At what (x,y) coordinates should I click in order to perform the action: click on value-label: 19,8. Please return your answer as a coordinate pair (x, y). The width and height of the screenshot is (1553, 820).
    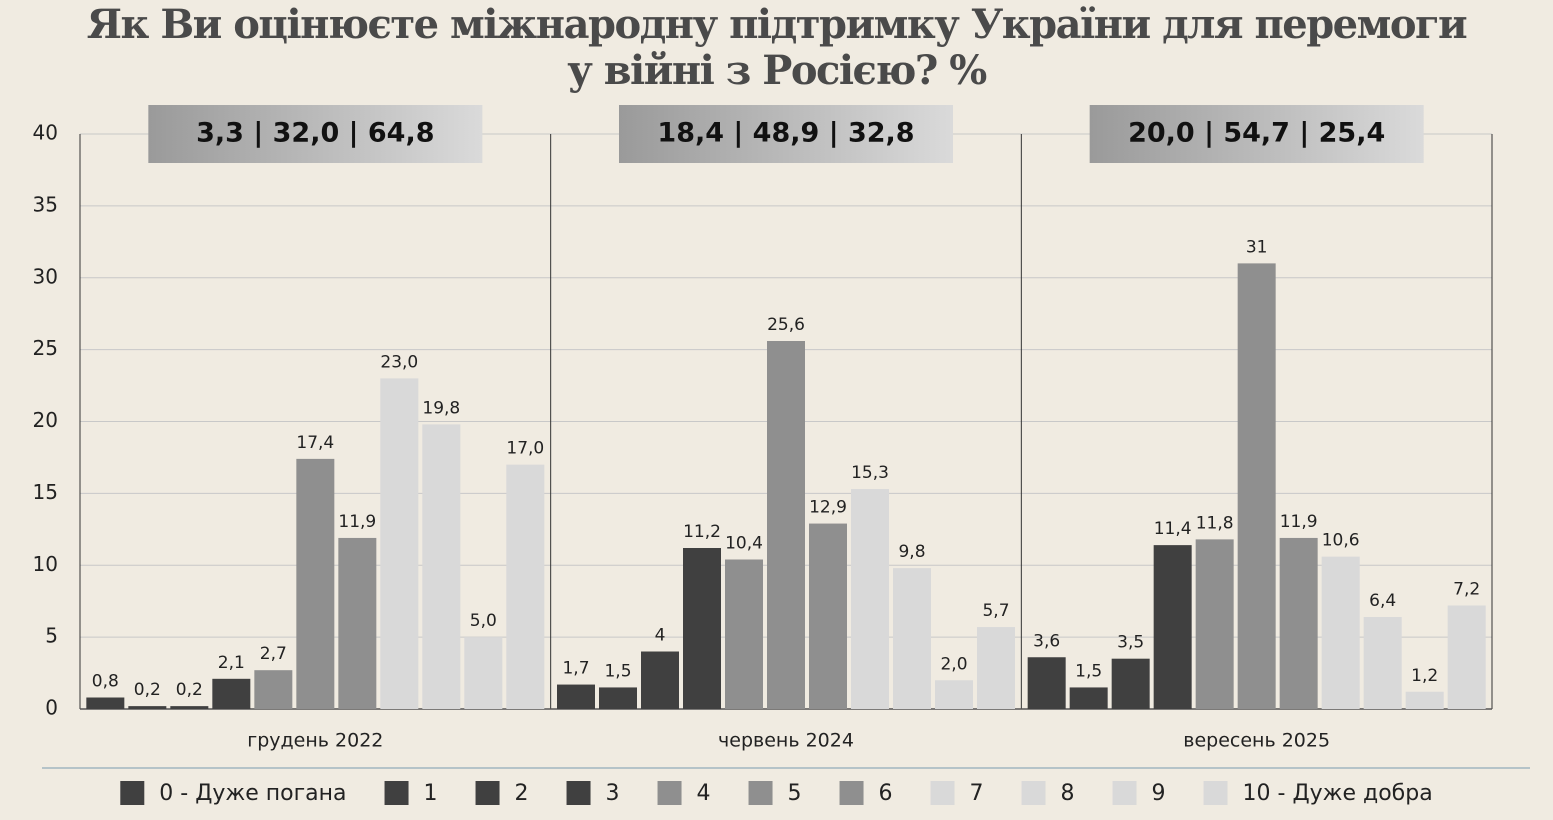
    Looking at the image, I should click on (441, 408).